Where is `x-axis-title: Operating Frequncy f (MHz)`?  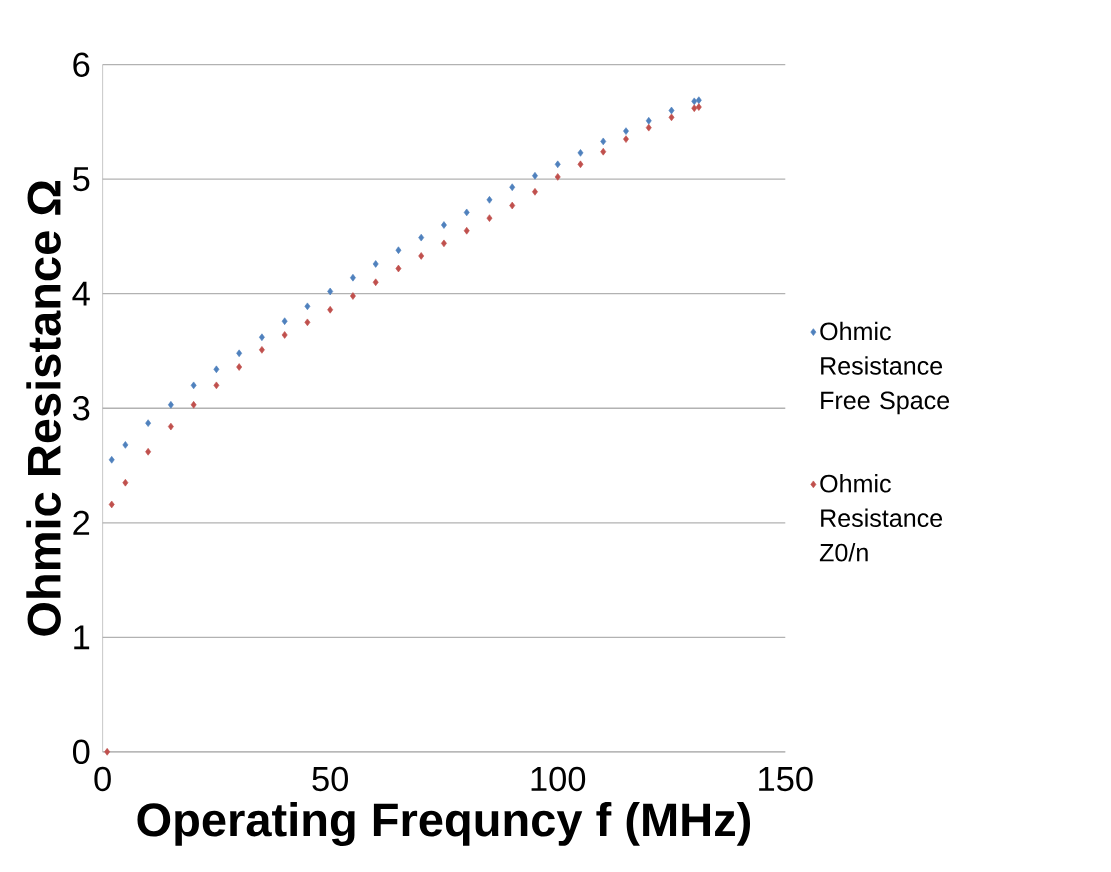 x-axis-title: Operating Frequncy f (MHz) is located at coordinates (444, 823).